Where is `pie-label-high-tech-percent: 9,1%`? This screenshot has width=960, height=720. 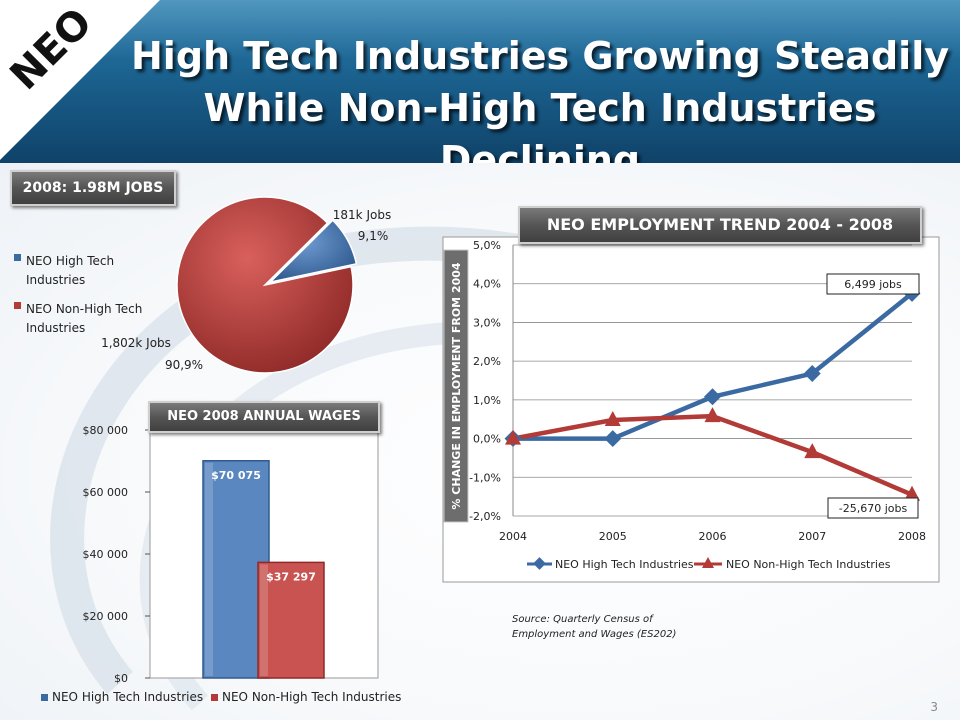
pie-label-high-tech-percent: 9,1% is located at coordinates (373, 236).